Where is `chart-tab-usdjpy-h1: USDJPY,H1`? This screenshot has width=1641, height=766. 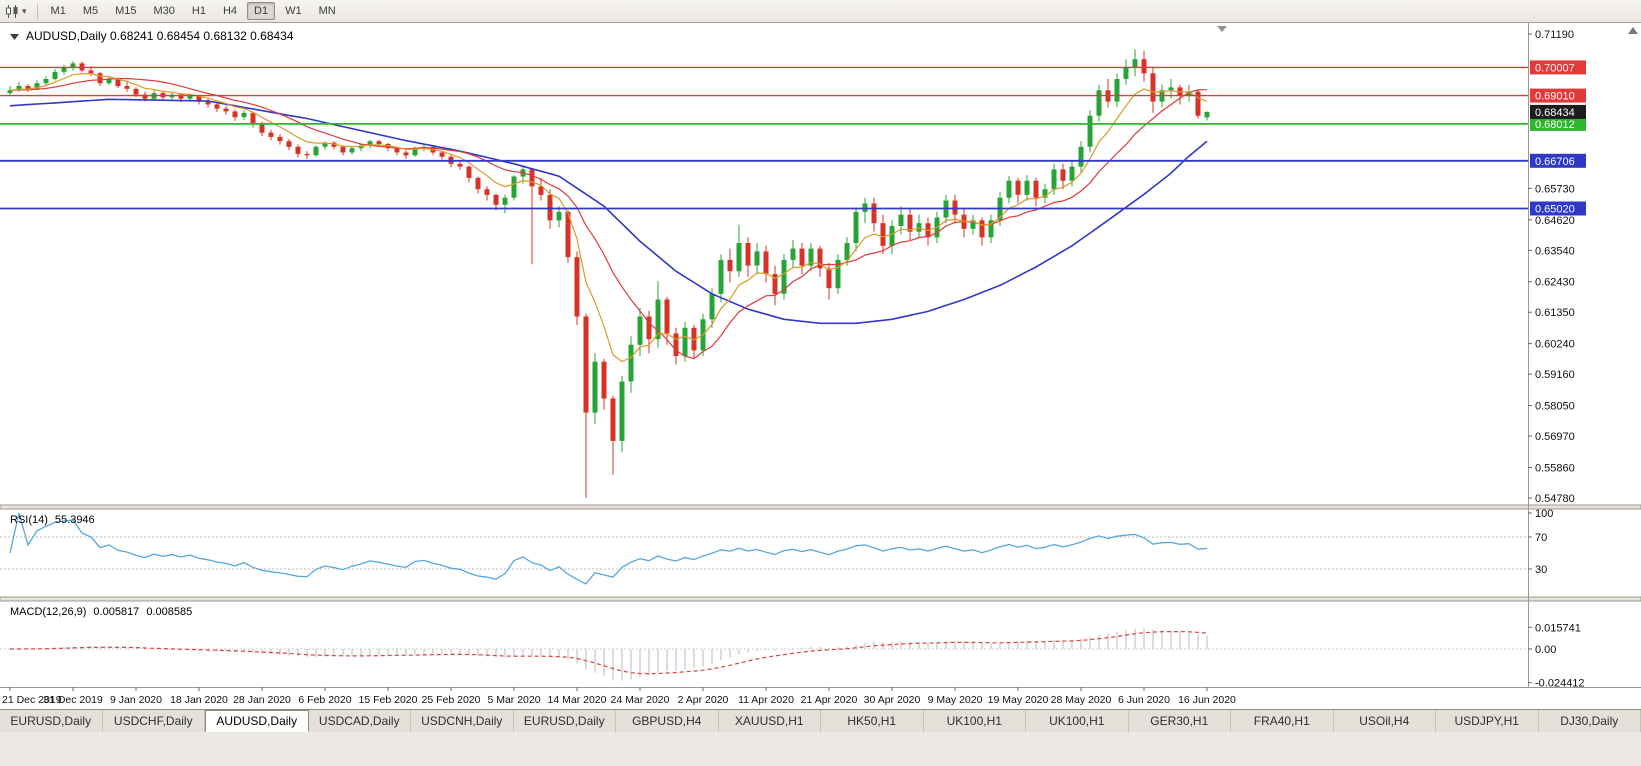 chart-tab-usdjpy-h1: USDJPY,H1 is located at coordinates (1487, 721).